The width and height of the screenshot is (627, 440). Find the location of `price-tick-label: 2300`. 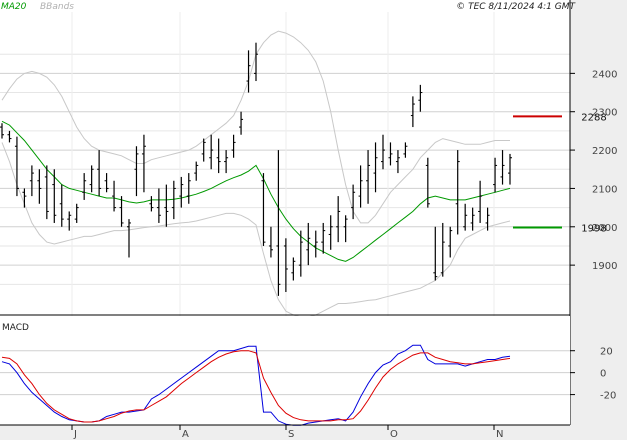

price-tick-label: 2300 is located at coordinates (604, 113).